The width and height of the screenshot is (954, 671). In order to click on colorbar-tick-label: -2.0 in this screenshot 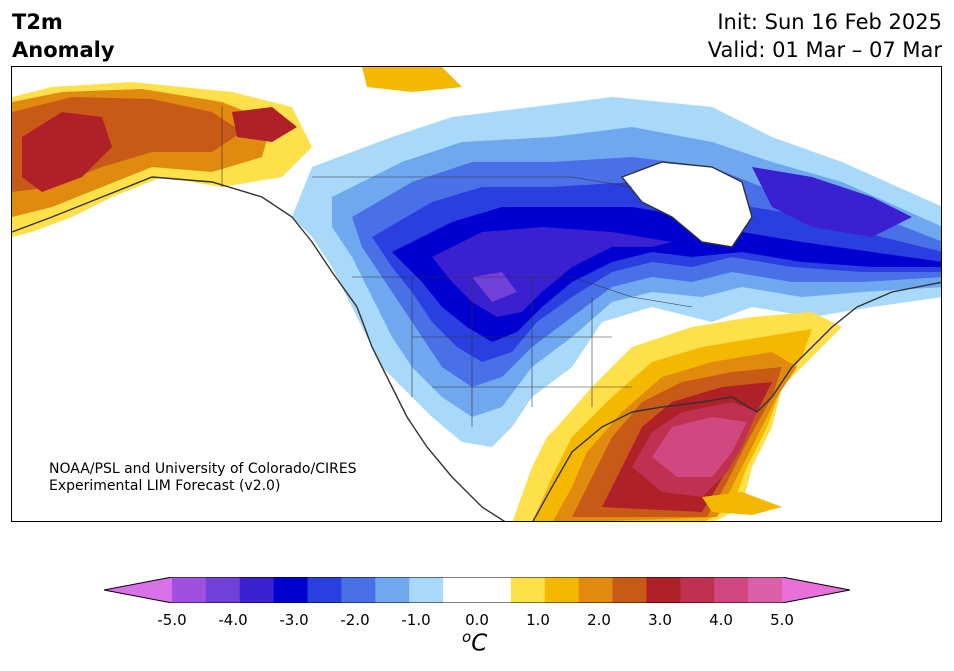, I will do `click(355, 620)`.